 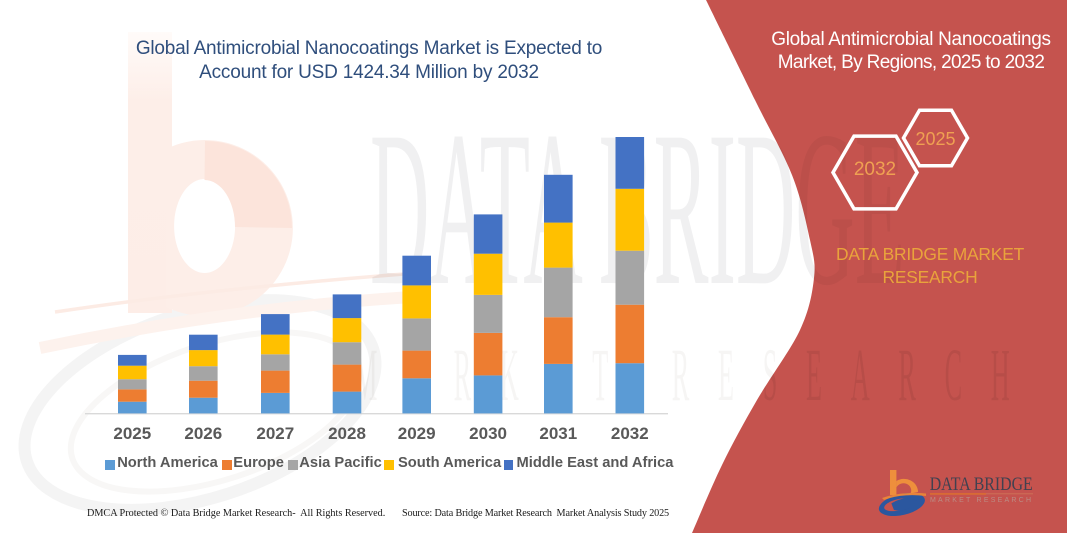 What do you see at coordinates (980, 500) in the screenshot?
I see `svg-text: MARKET RESEARCH` at bounding box center [980, 500].